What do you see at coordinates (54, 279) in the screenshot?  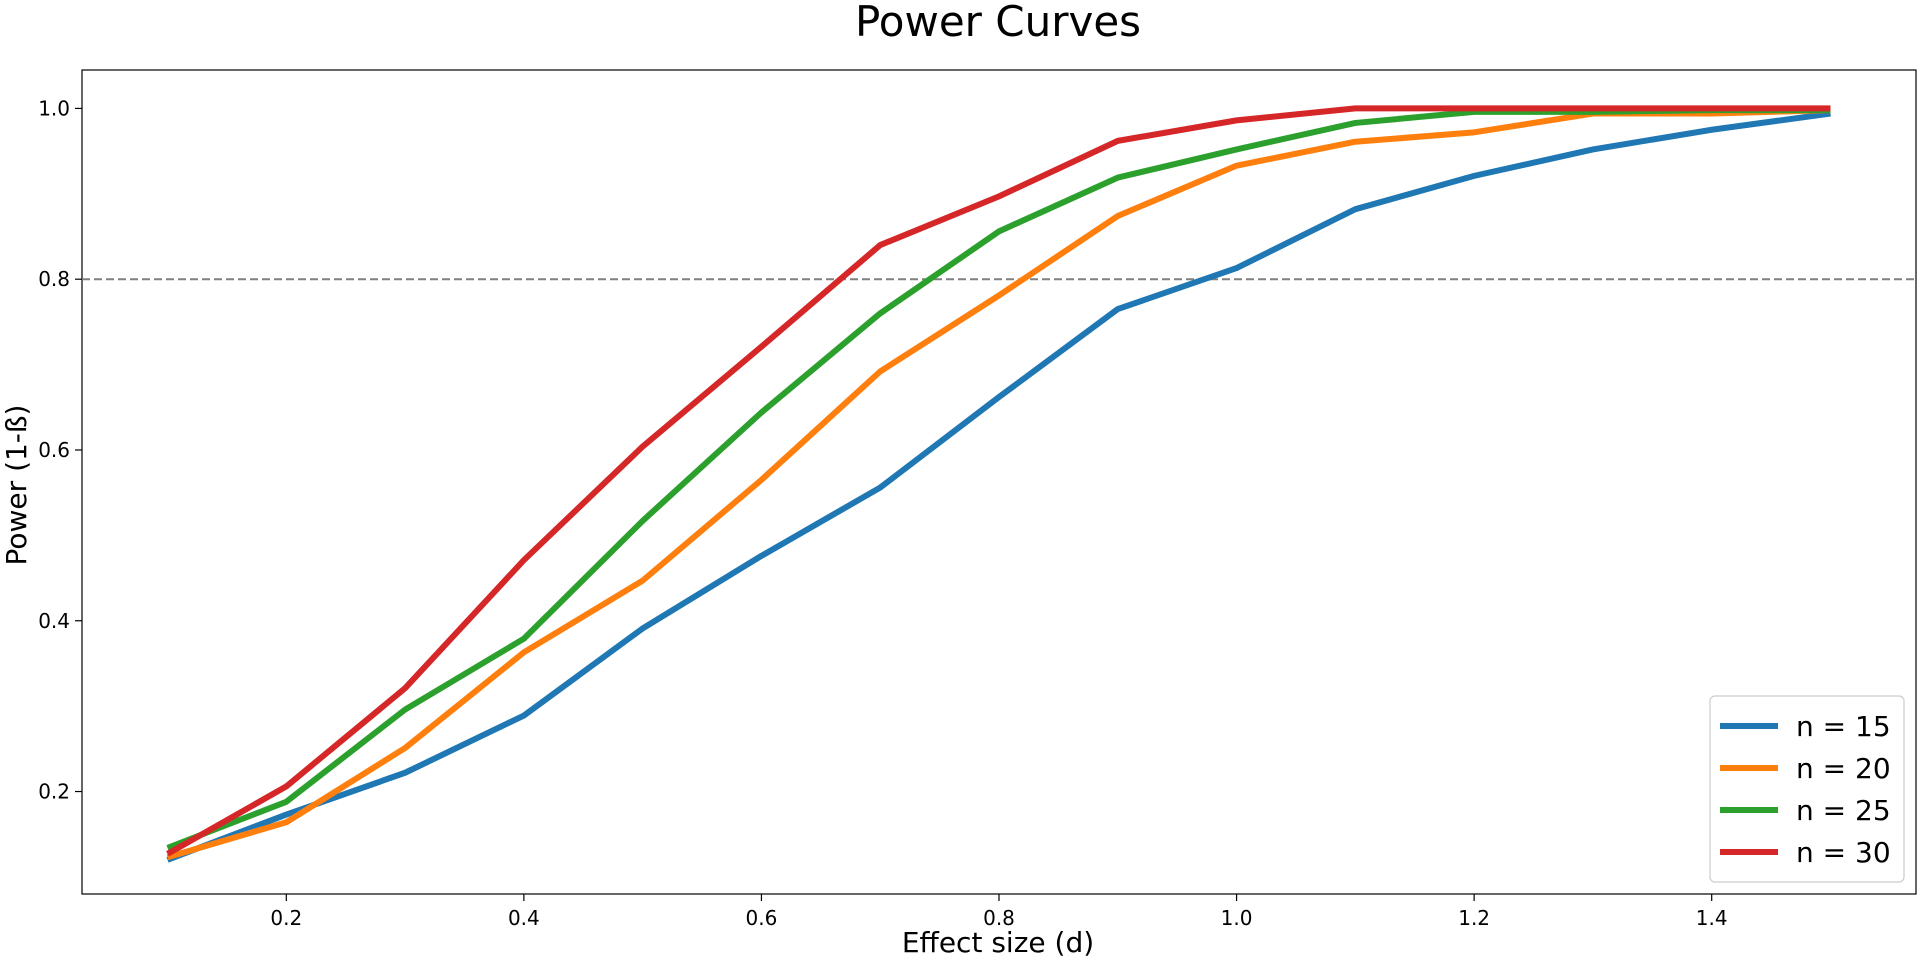 I see `y-tick-label: 0.8` at bounding box center [54, 279].